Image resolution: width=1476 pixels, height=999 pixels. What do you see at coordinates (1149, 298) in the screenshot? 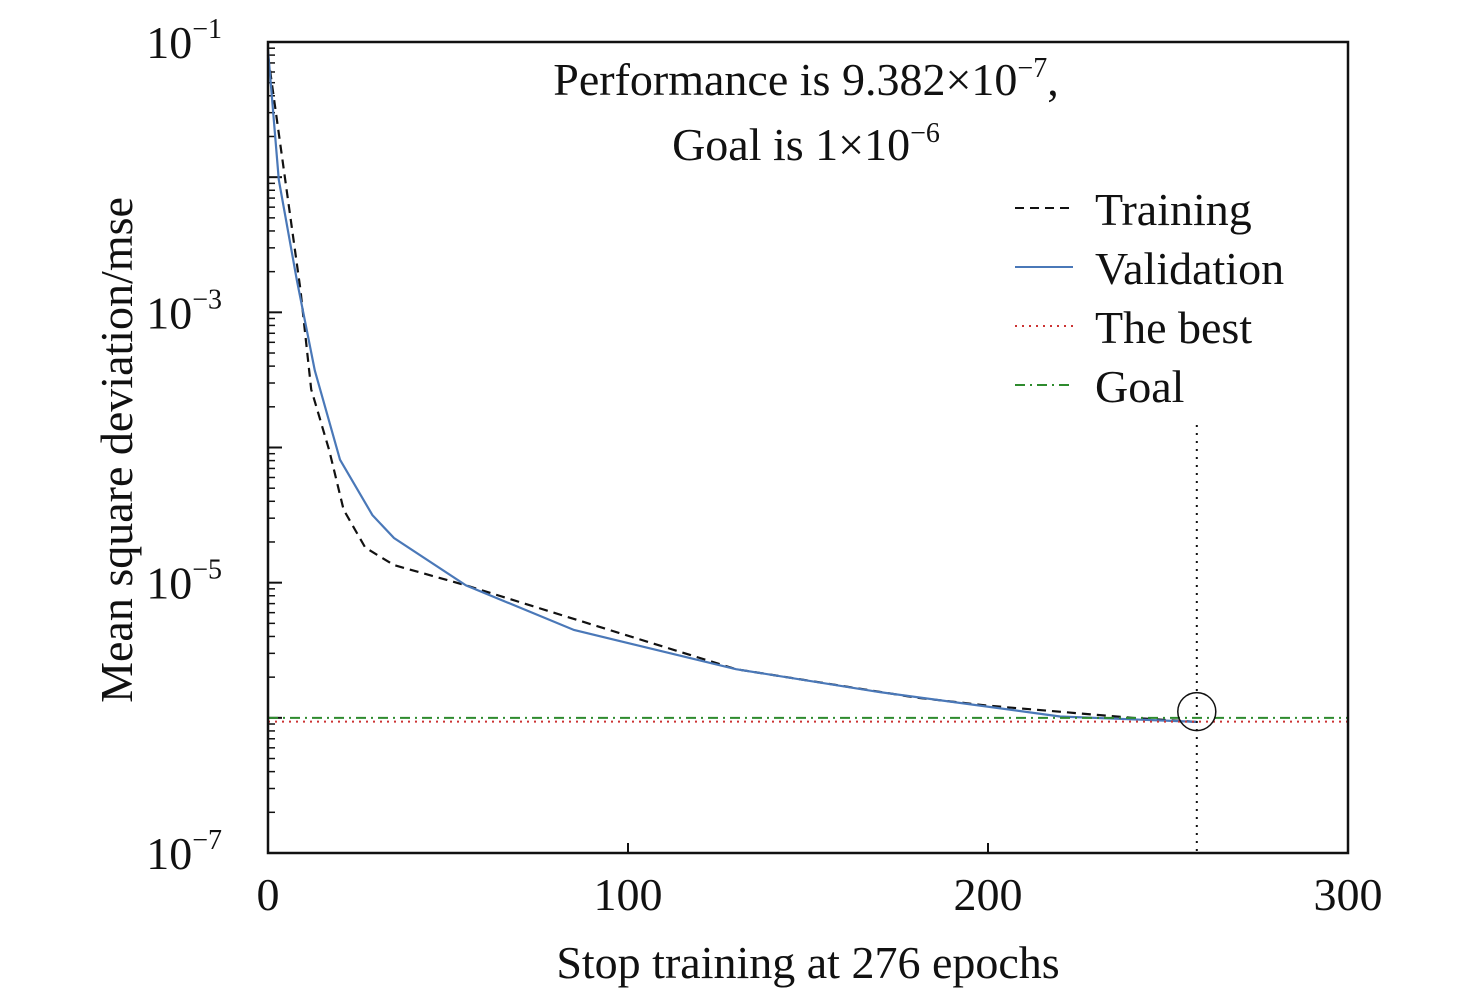
I see `legend: Training Validation The best Goal` at bounding box center [1149, 298].